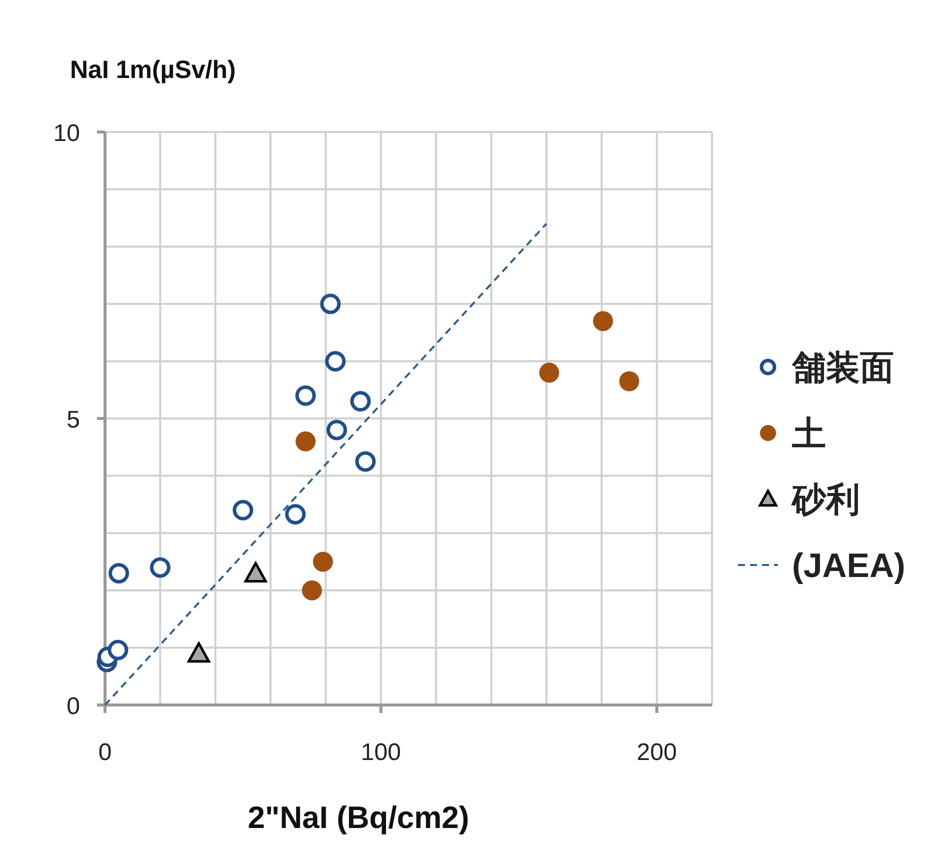 The height and width of the screenshot is (842, 940). I want to click on legend-label: 砂利, so click(825, 500).